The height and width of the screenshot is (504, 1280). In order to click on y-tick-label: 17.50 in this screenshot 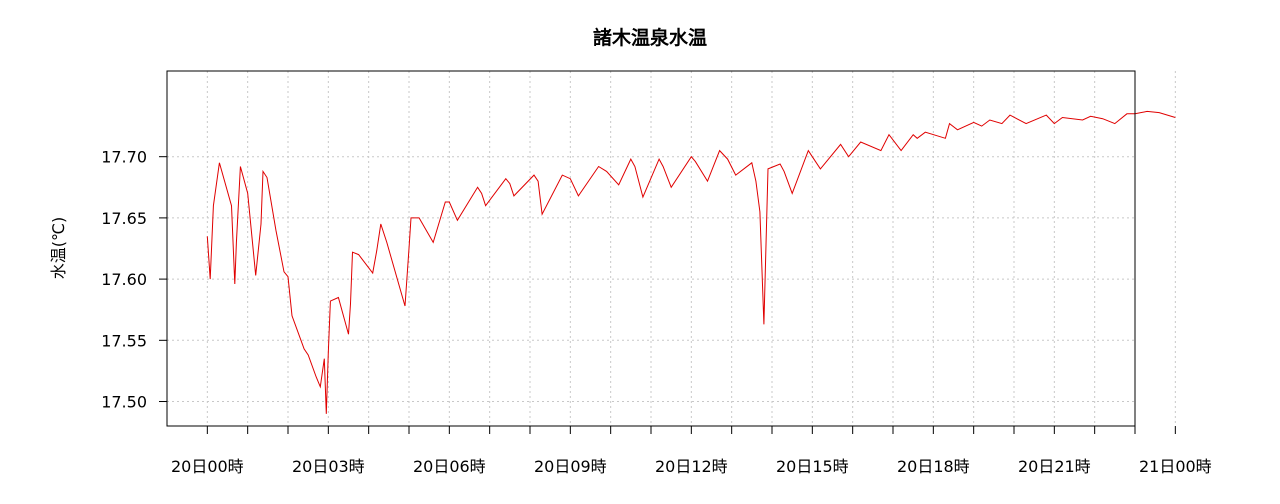, I will do `click(124, 402)`.